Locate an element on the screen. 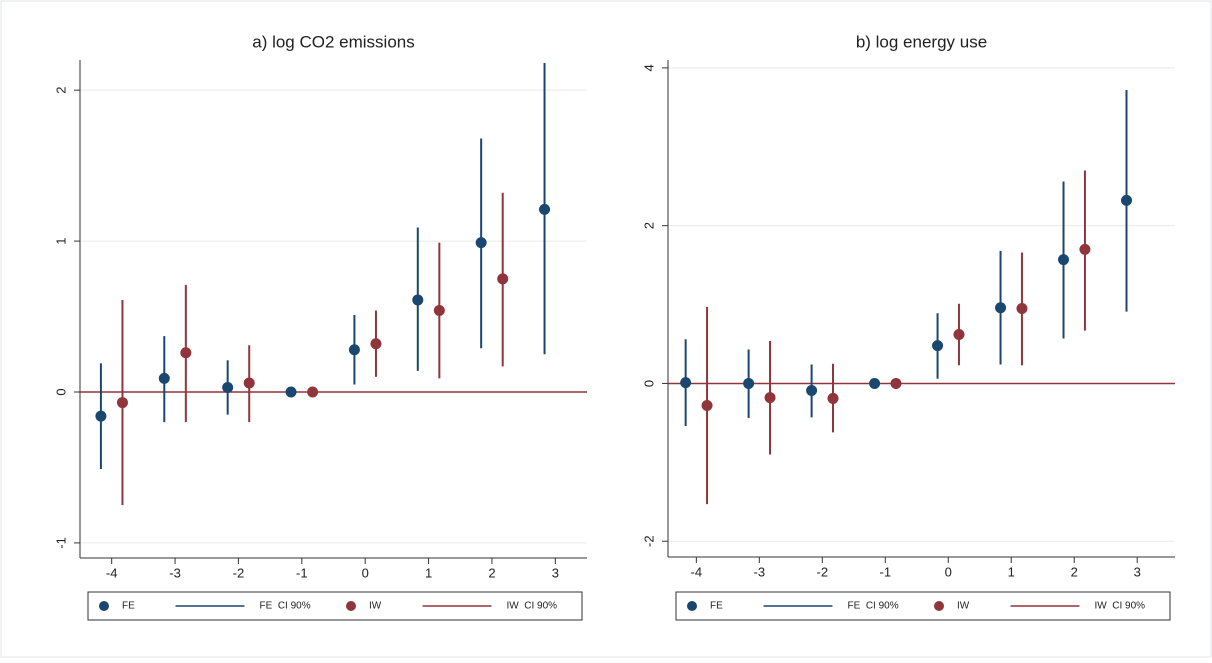  chart-title: b) log energy use is located at coordinates (921, 41).